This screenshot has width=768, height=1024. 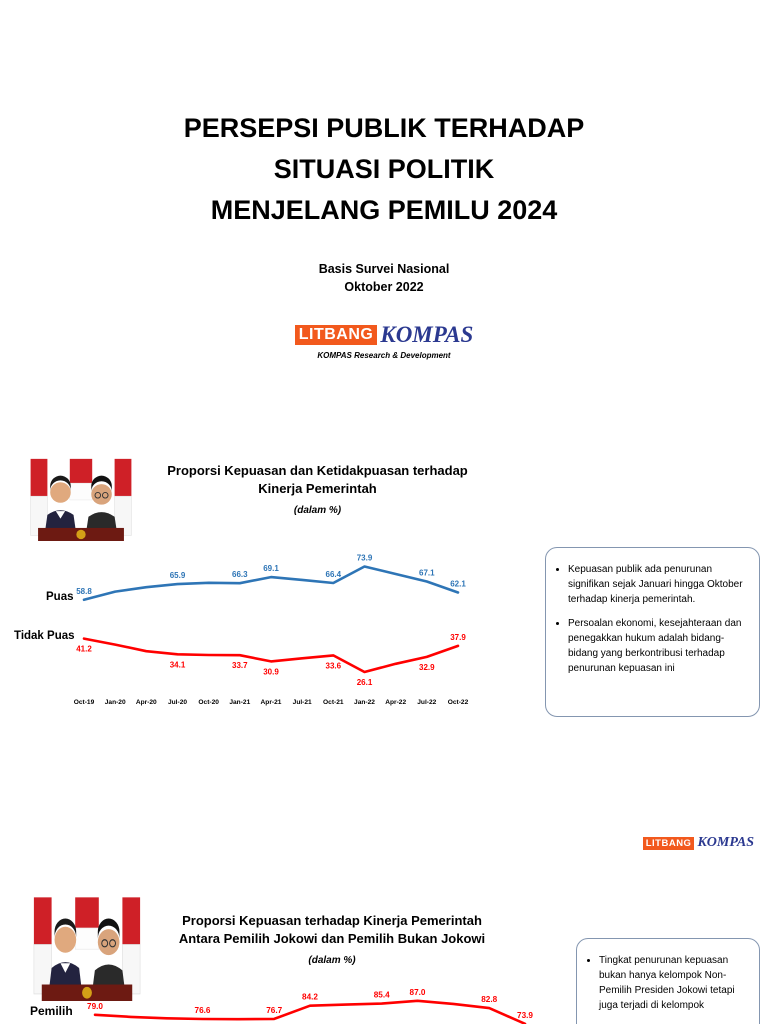 I want to click on svg-text: 69.1, so click(x=271, y=568).